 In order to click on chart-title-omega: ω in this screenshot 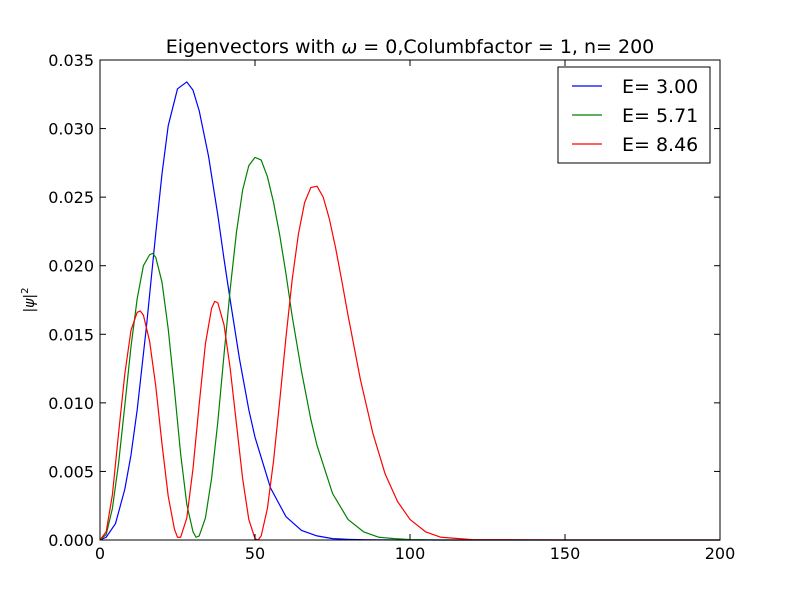, I will do `click(349, 47)`.